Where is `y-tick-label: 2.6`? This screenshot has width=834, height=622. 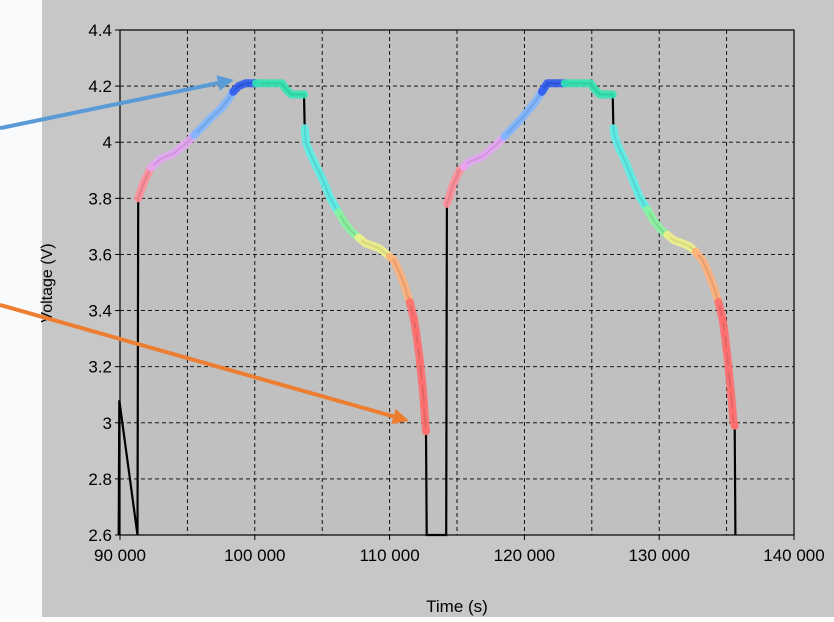 y-tick-label: 2.6 is located at coordinates (100, 535).